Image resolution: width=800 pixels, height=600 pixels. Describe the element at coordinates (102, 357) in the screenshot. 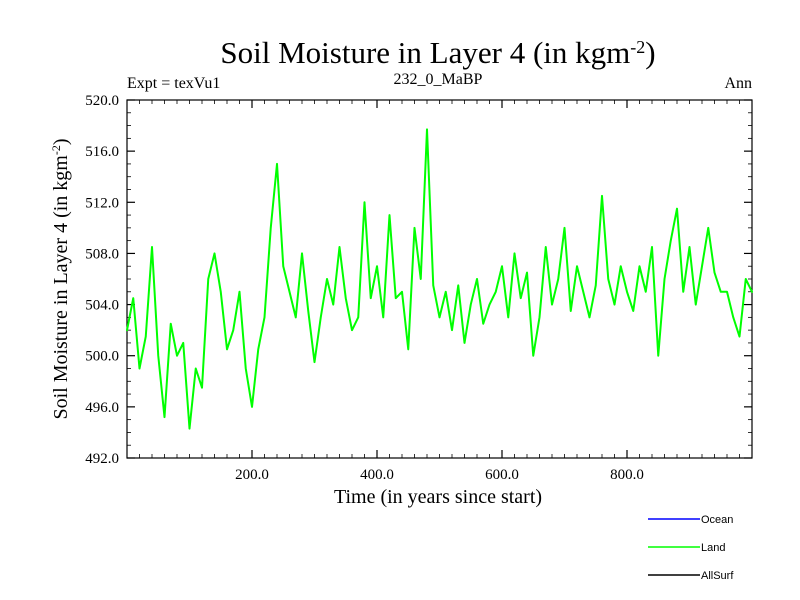

I see `y-tick-label: 500.0` at that location.